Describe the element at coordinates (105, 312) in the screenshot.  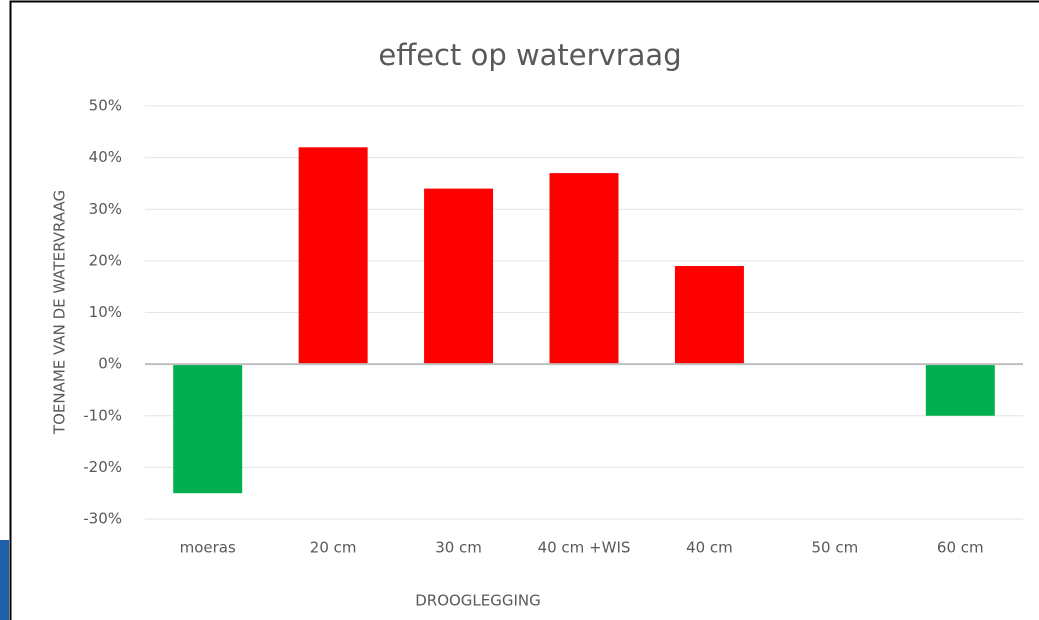
I see `y-tick-label: 10%` at that location.